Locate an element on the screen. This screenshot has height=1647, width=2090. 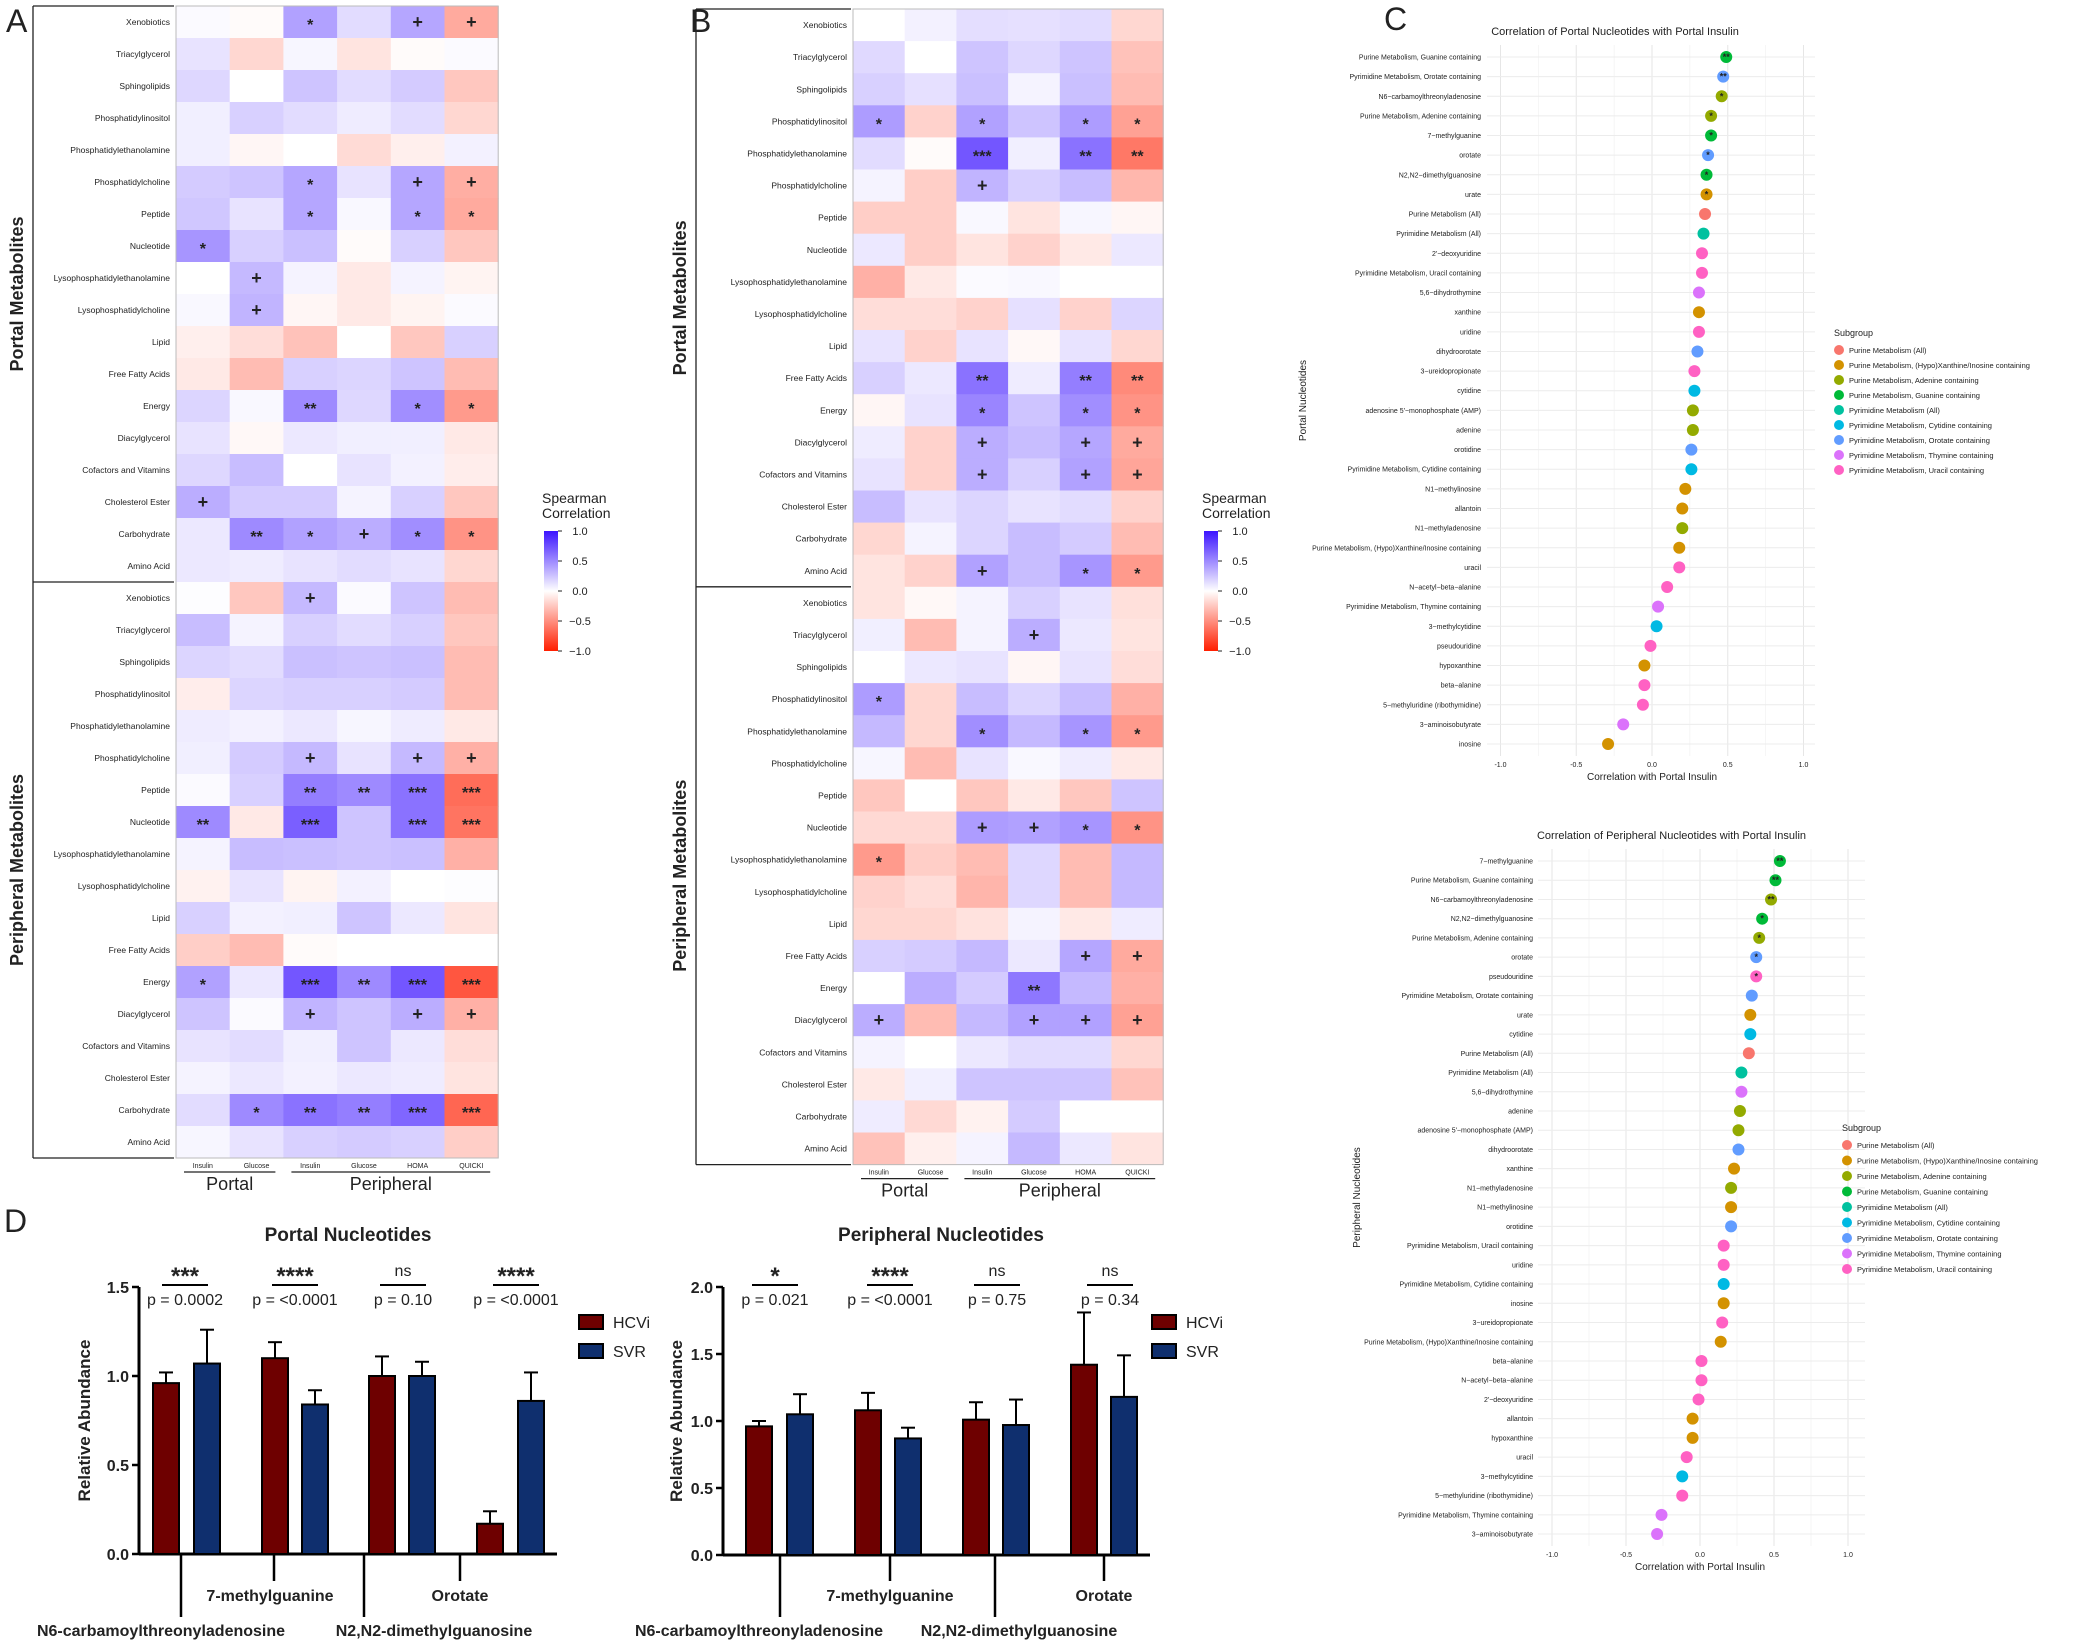
category-label: N2,N2-dimethylguanosine is located at coordinates (434, 1631).